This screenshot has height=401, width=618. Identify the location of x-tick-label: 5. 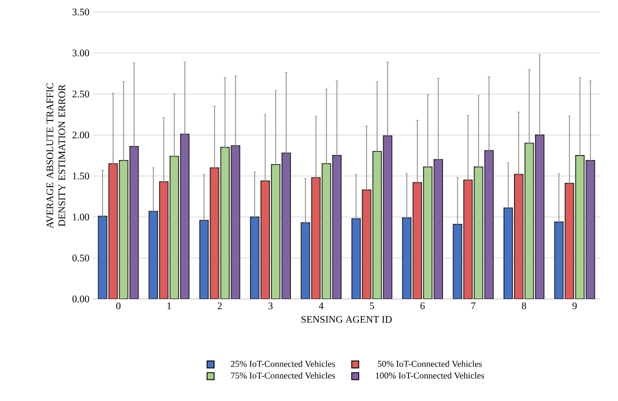
(372, 306).